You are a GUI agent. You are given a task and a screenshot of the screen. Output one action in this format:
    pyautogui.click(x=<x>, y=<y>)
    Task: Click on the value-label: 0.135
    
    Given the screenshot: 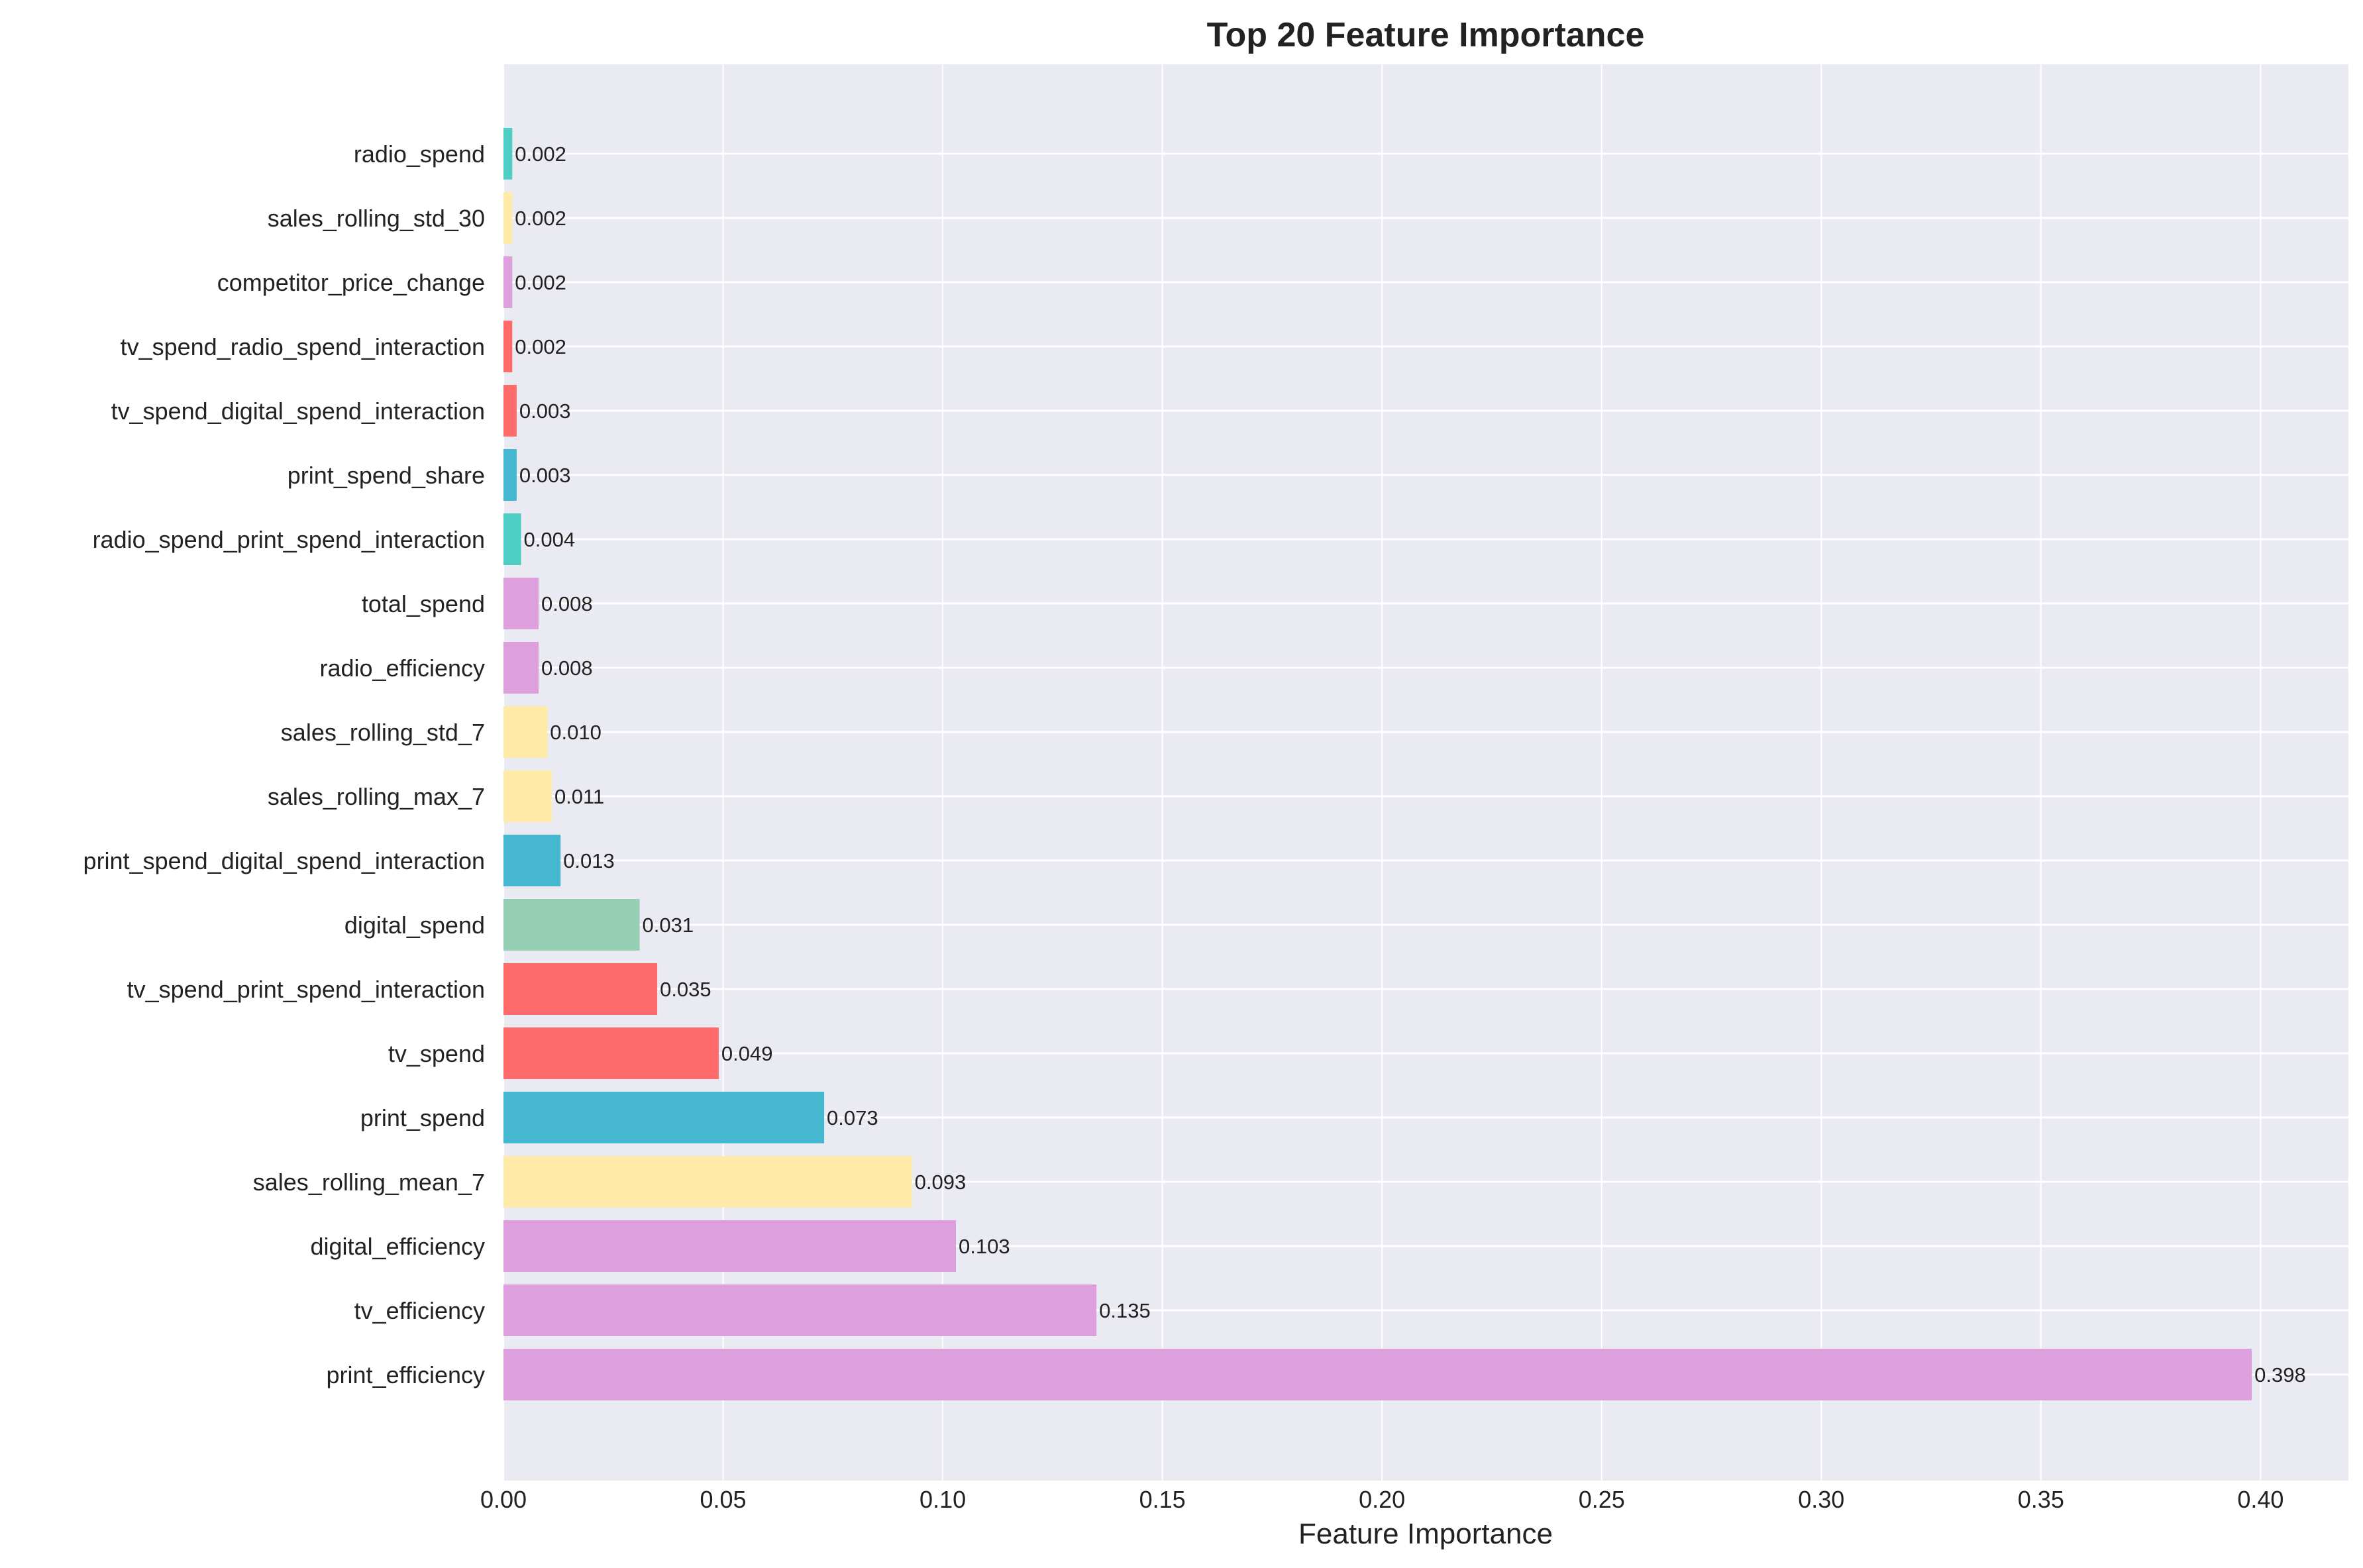 What is the action you would take?
    pyautogui.click(x=1125, y=1310)
    